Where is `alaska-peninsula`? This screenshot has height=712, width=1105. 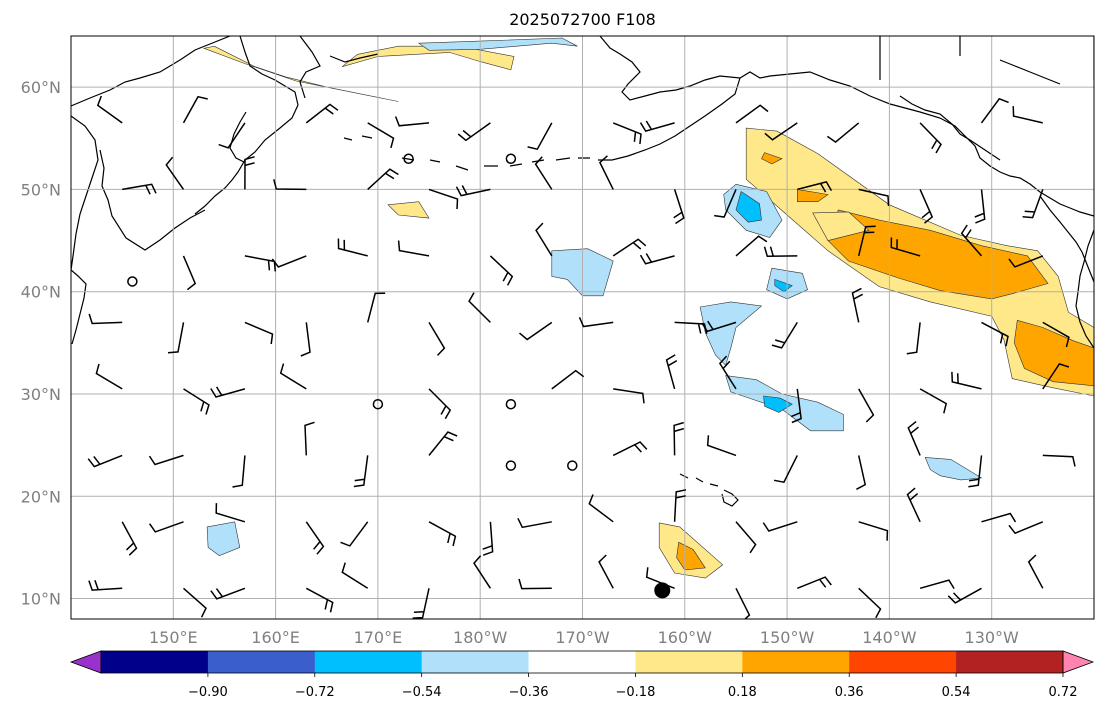
alaska-peninsula is located at coordinates (669, 119).